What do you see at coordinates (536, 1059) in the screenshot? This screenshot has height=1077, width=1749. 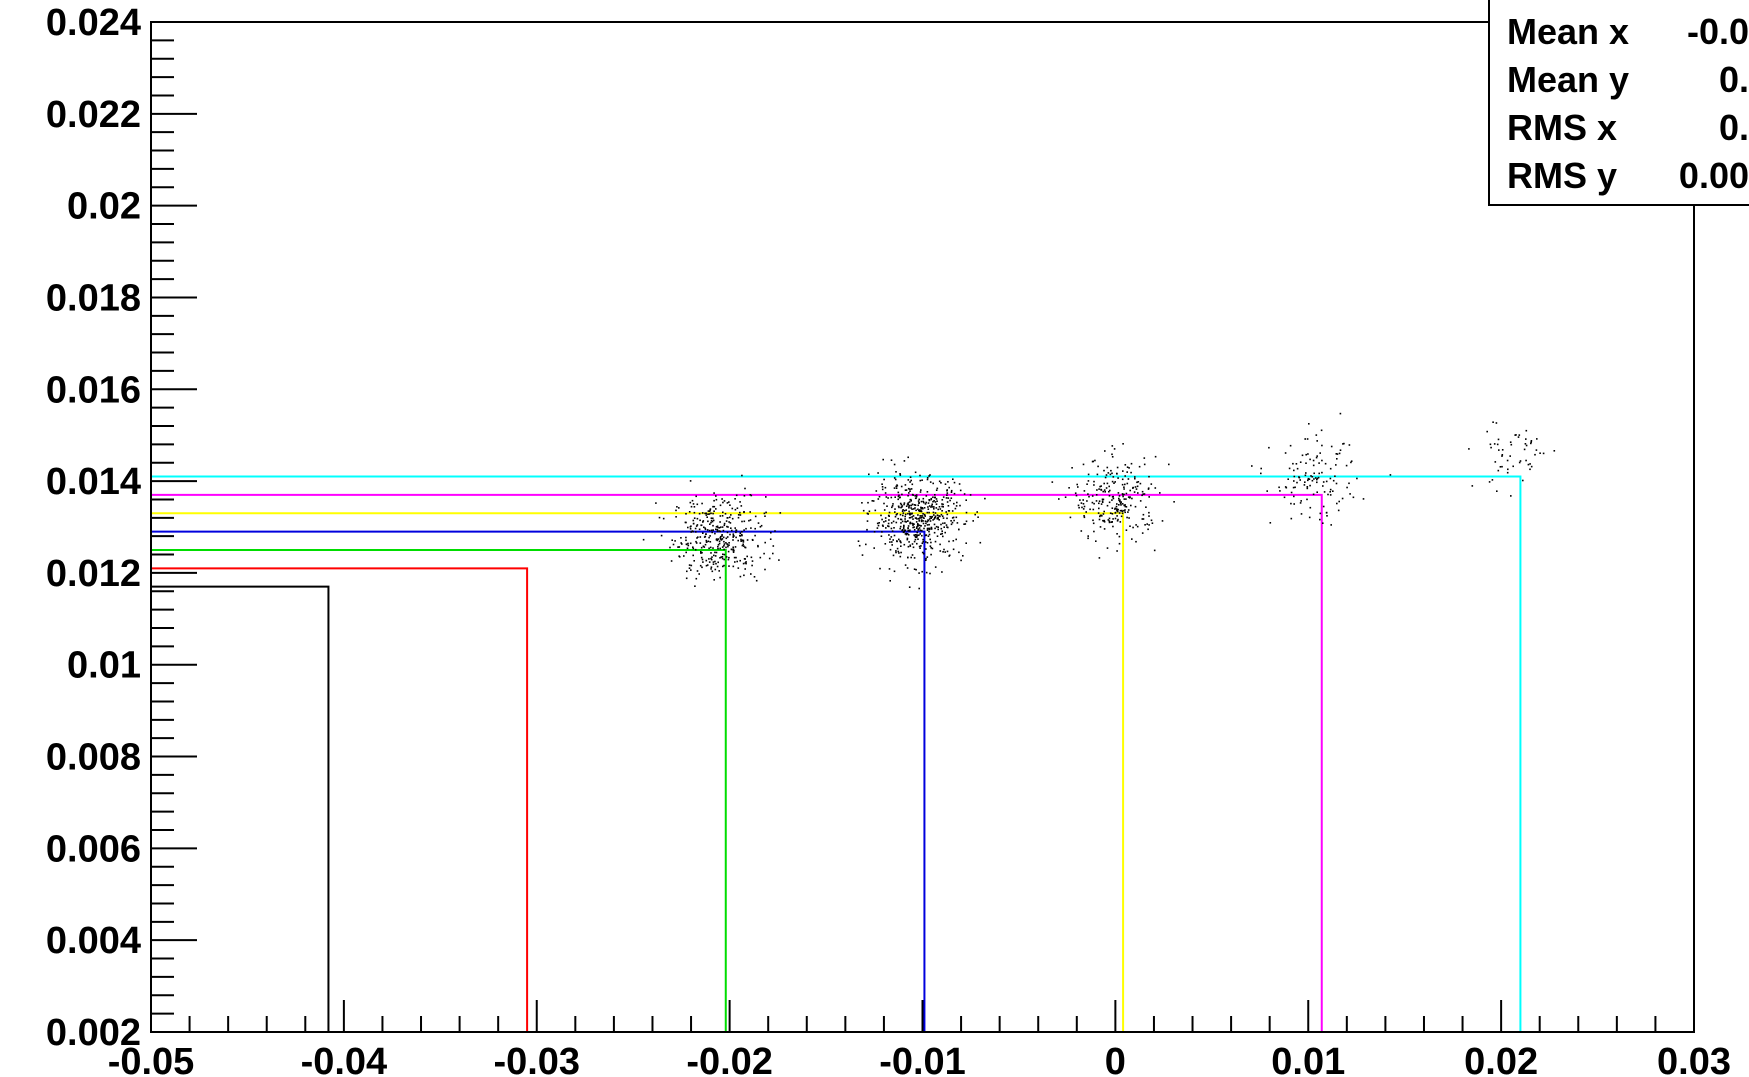 I see `x-tick-label: -0.03` at bounding box center [536, 1059].